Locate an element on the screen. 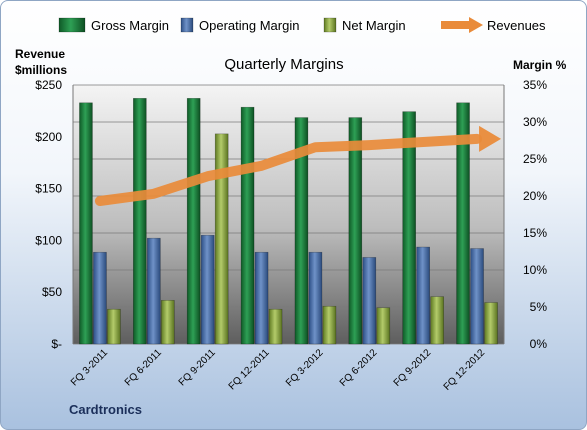 Image resolution: width=587 pixels, height=430 pixels. right-axis-label: Margin % is located at coordinates (540, 65).